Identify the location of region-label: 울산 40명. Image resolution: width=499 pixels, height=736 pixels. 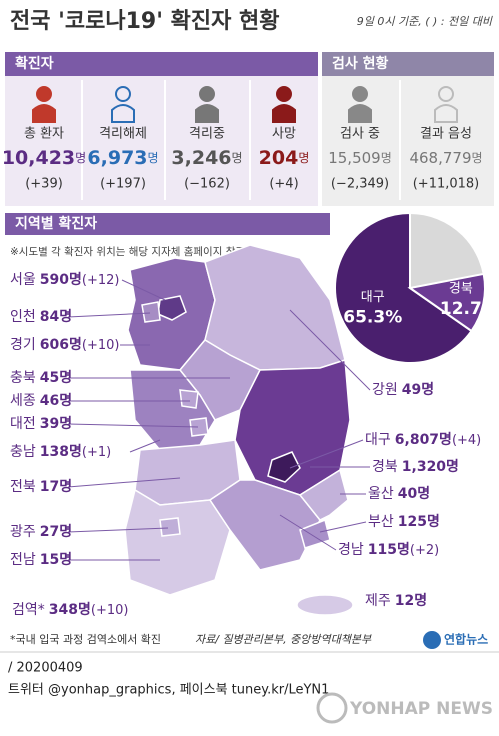
(399, 493).